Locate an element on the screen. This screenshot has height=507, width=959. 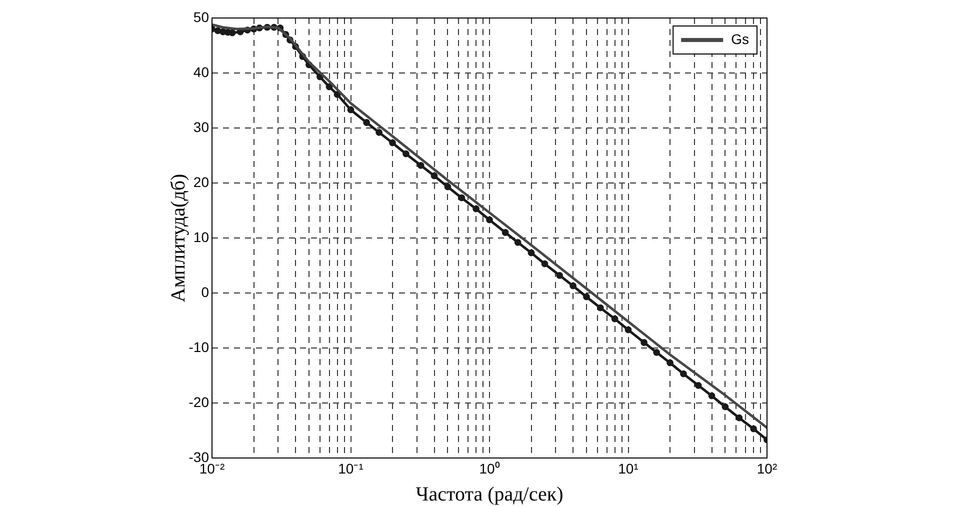
y-tick-label: -30 is located at coordinates (199, 456).